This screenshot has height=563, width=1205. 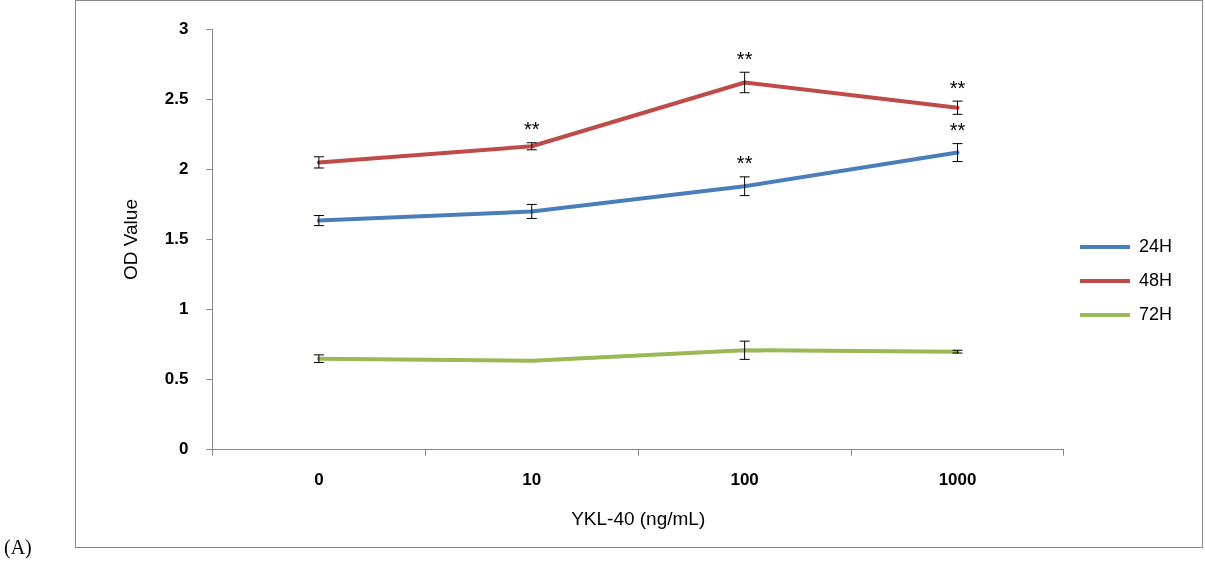 What do you see at coordinates (638, 518) in the screenshot?
I see `x-axis-title: YKL-40 (ng/mL)` at bounding box center [638, 518].